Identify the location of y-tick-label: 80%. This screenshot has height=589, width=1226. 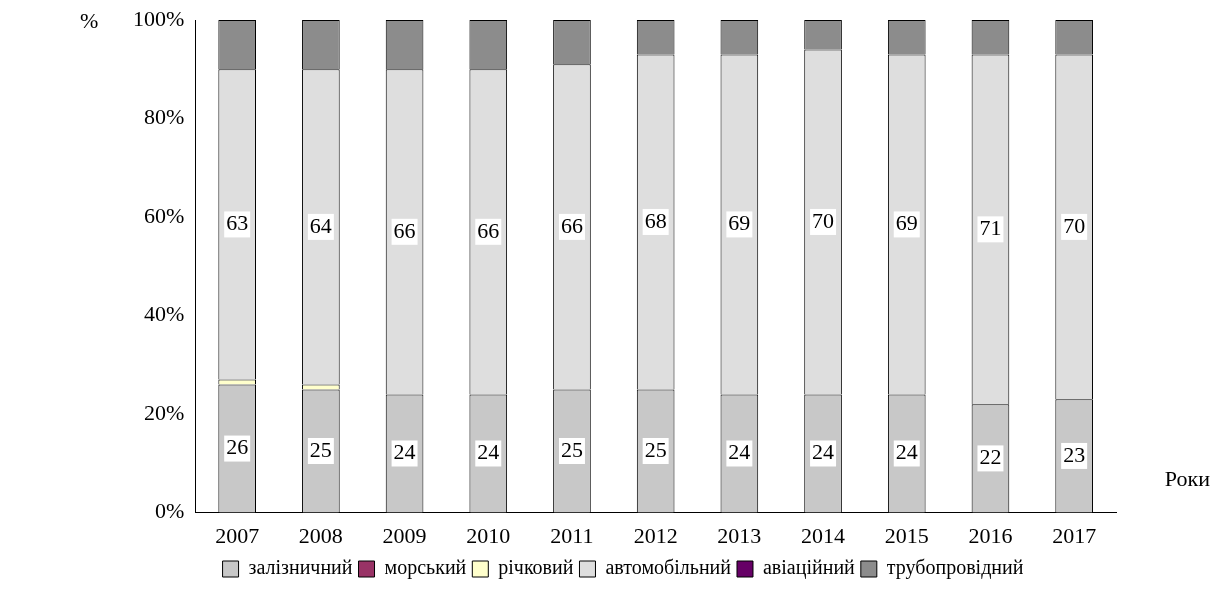
(164, 117).